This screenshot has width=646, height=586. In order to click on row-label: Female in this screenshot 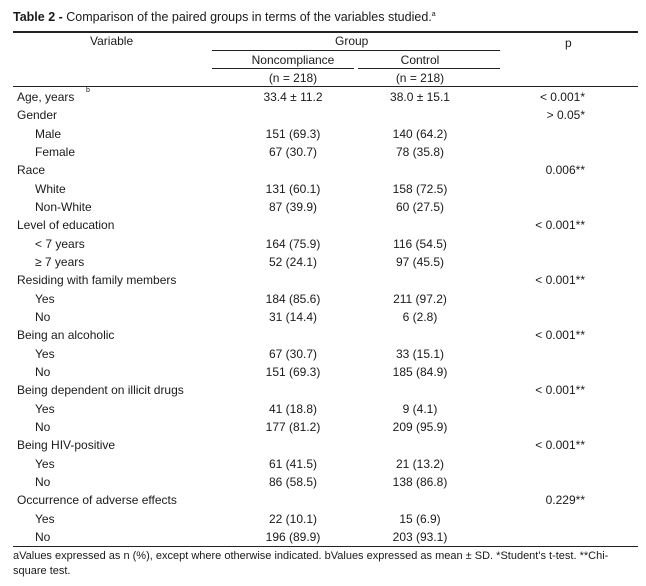, I will do `click(55, 151)`.